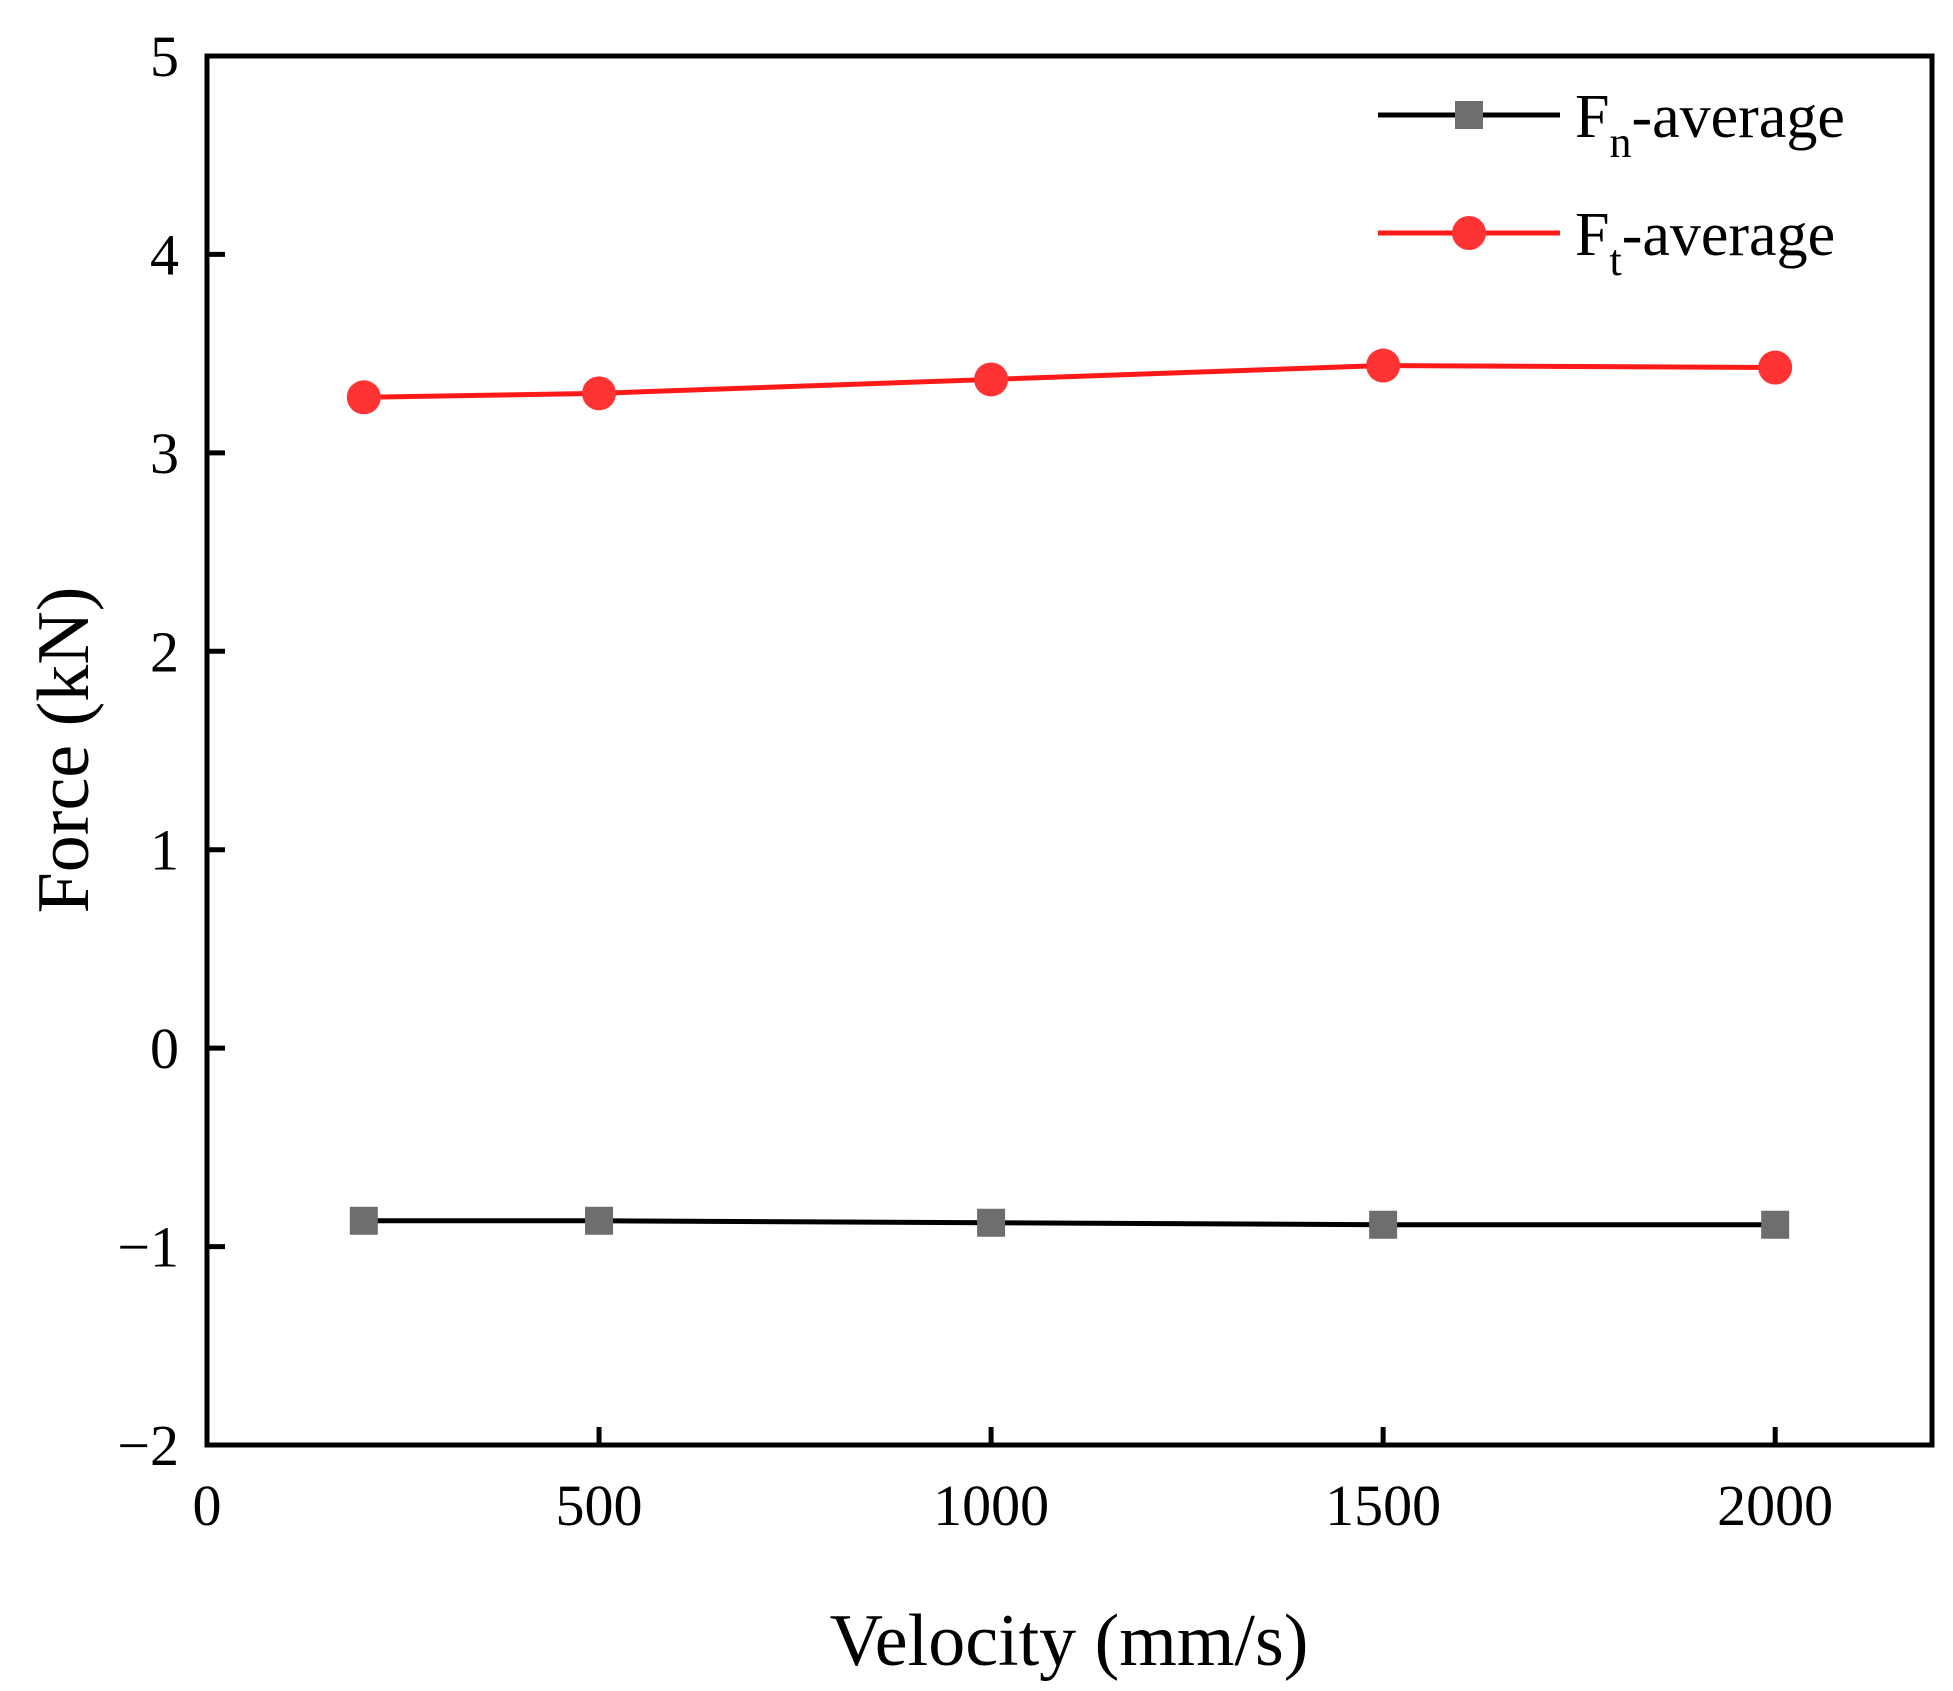  I want to click on legend-label-2: Ft-average, so click(1705, 243).